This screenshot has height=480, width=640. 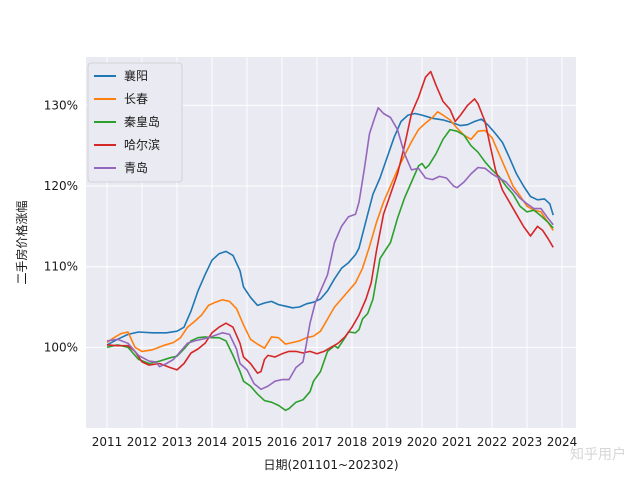 What do you see at coordinates (61, 347) in the screenshot?
I see `y-tick-label: 100%` at bounding box center [61, 347].